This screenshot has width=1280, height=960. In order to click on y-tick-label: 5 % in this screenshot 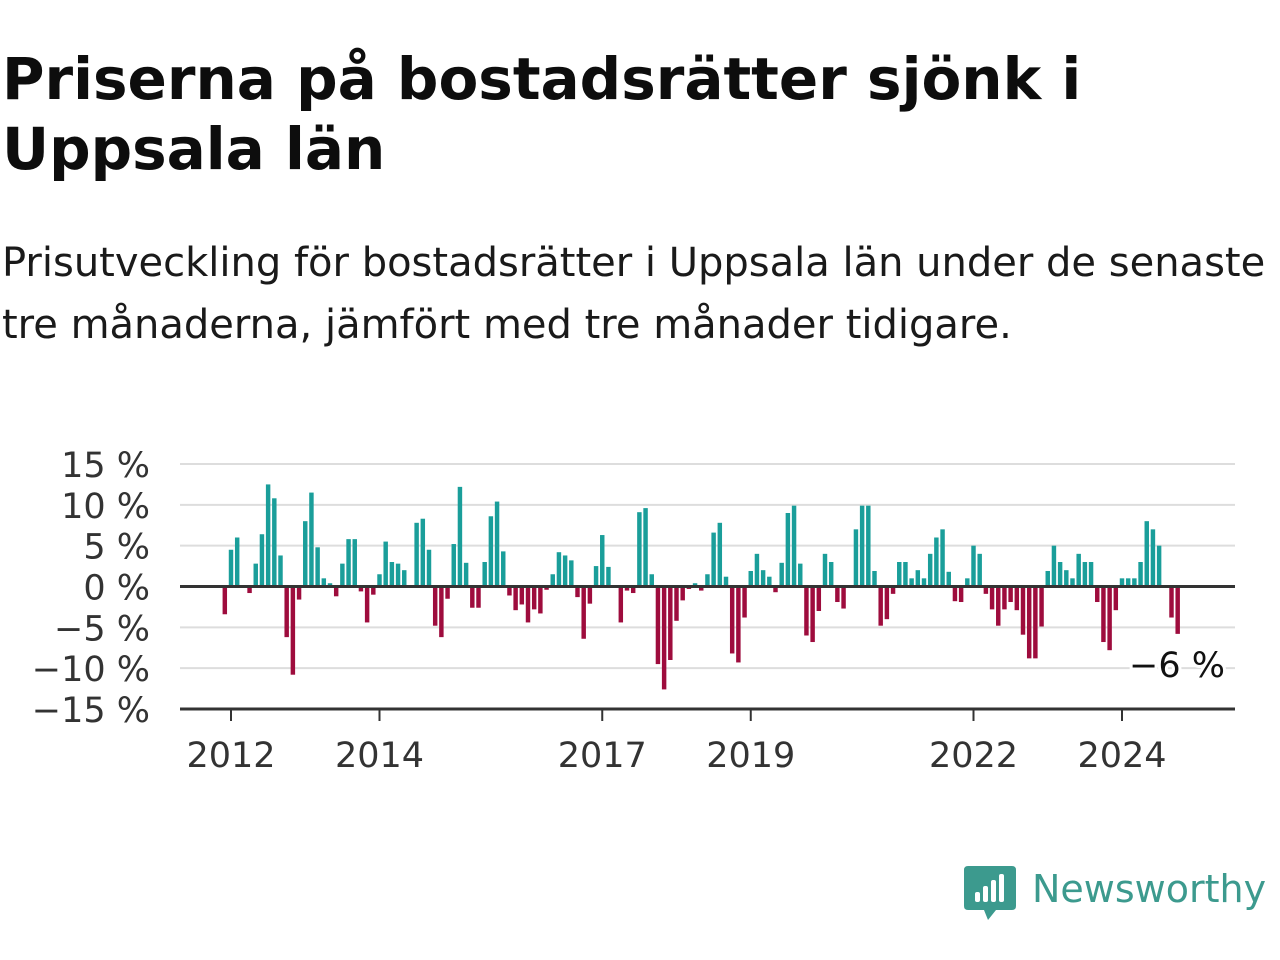, I will do `click(116, 548)`.